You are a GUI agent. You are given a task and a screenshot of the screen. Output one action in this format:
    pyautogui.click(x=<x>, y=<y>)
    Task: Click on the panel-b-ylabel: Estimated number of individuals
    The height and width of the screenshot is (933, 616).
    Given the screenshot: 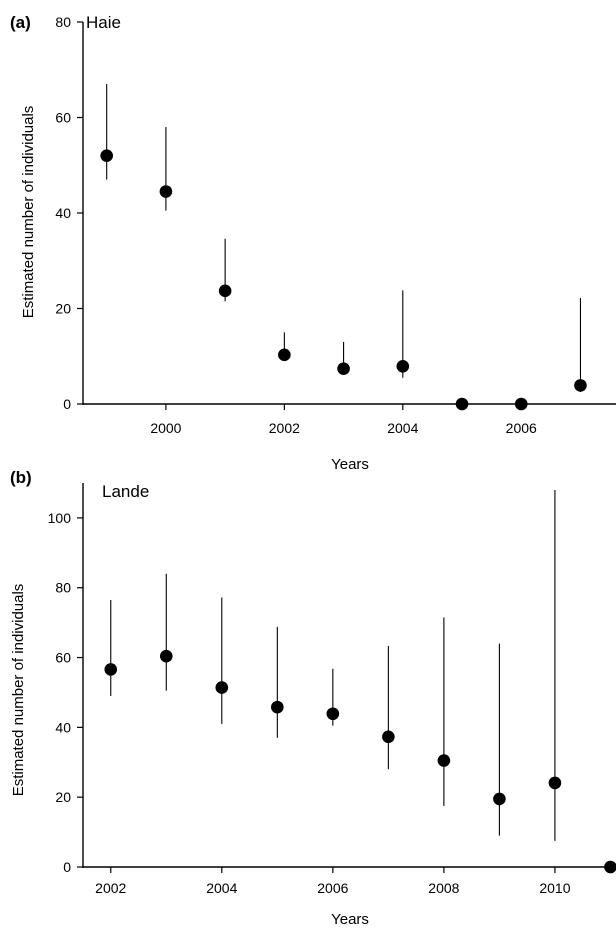 What is the action you would take?
    pyautogui.click(x=18, y=690)
    